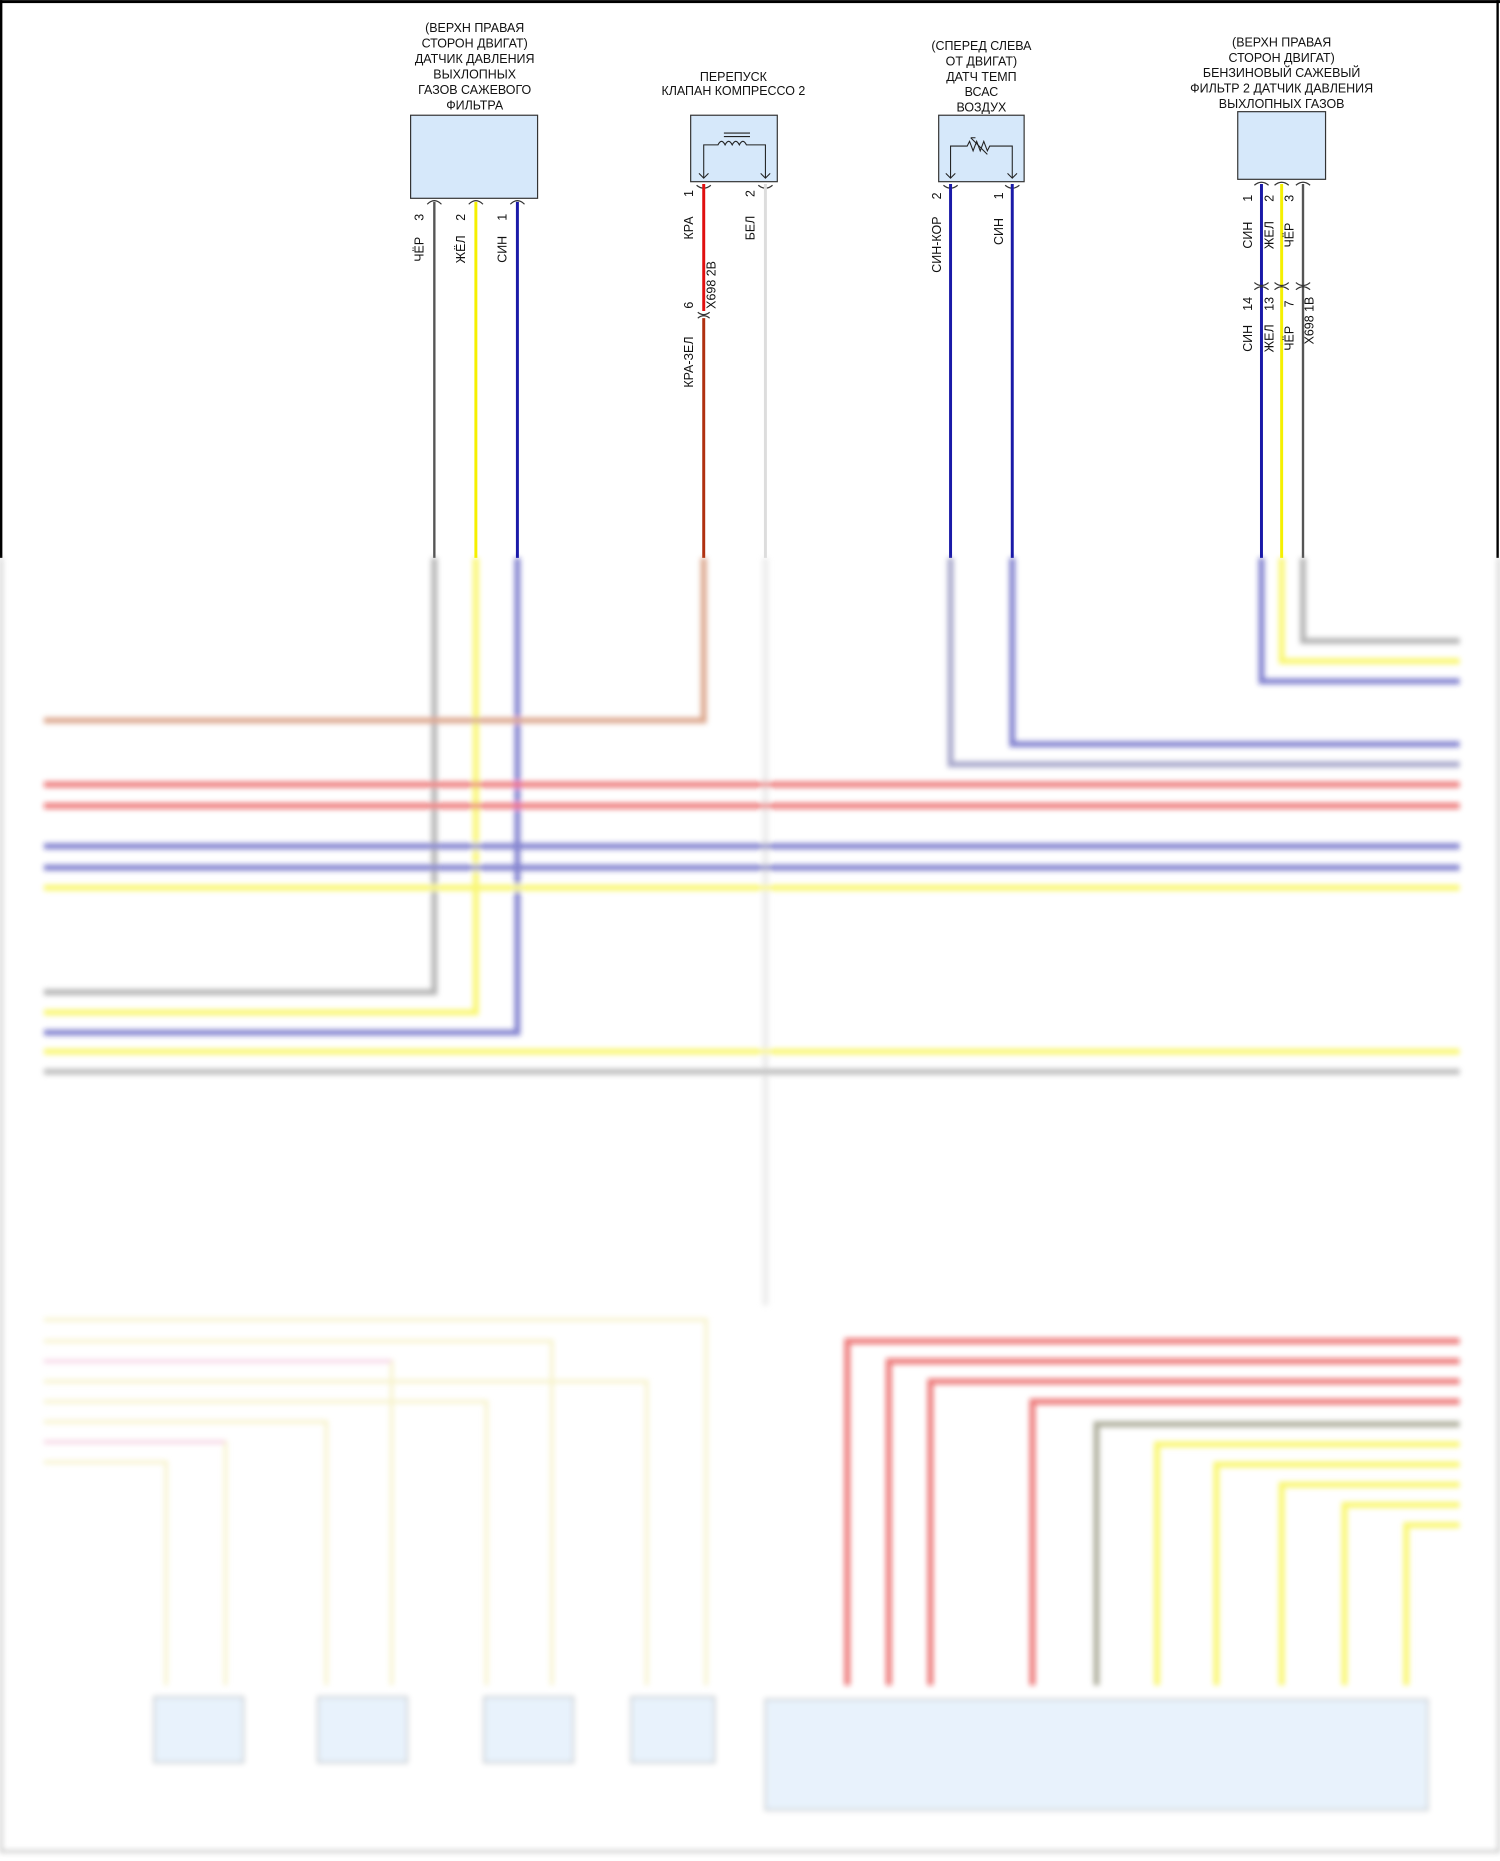  I want to click on diagram-label: ДАТЧ ТЕМП, so click(981, 77).